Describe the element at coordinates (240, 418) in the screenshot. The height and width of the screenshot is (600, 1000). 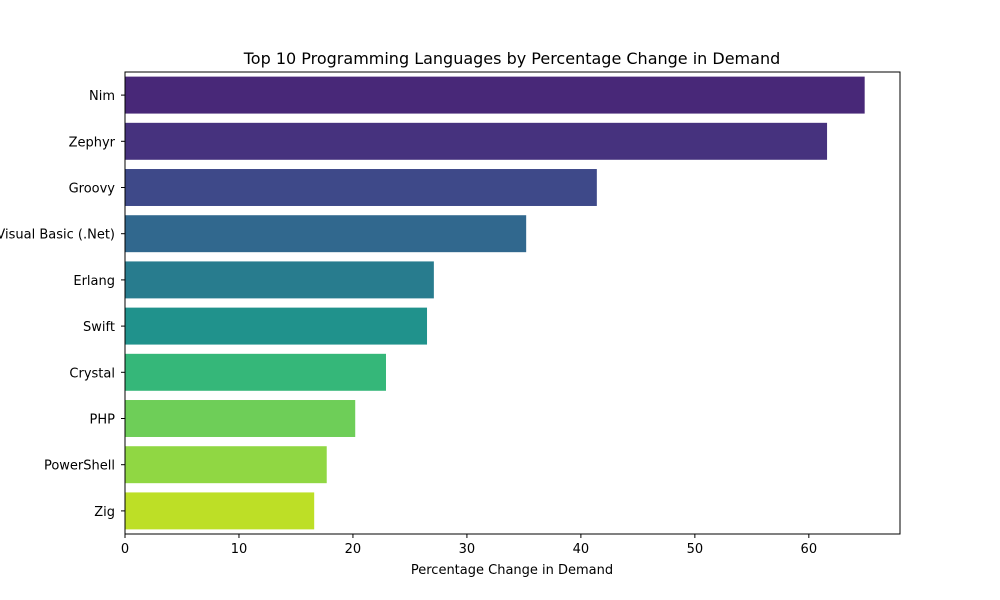
I see `bar-php` at that location.